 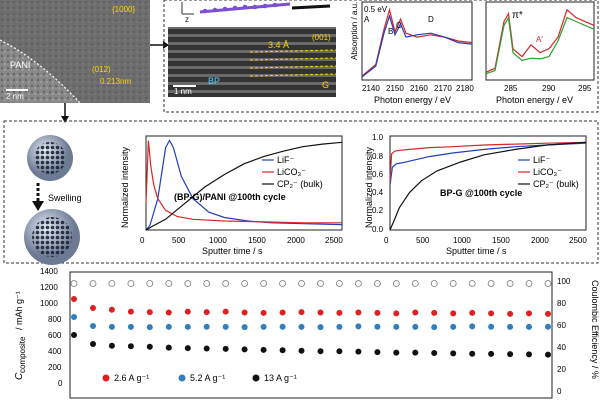 I want to click on xas-p-annot-0: 0.5 eV, so click(x=376, y=9).